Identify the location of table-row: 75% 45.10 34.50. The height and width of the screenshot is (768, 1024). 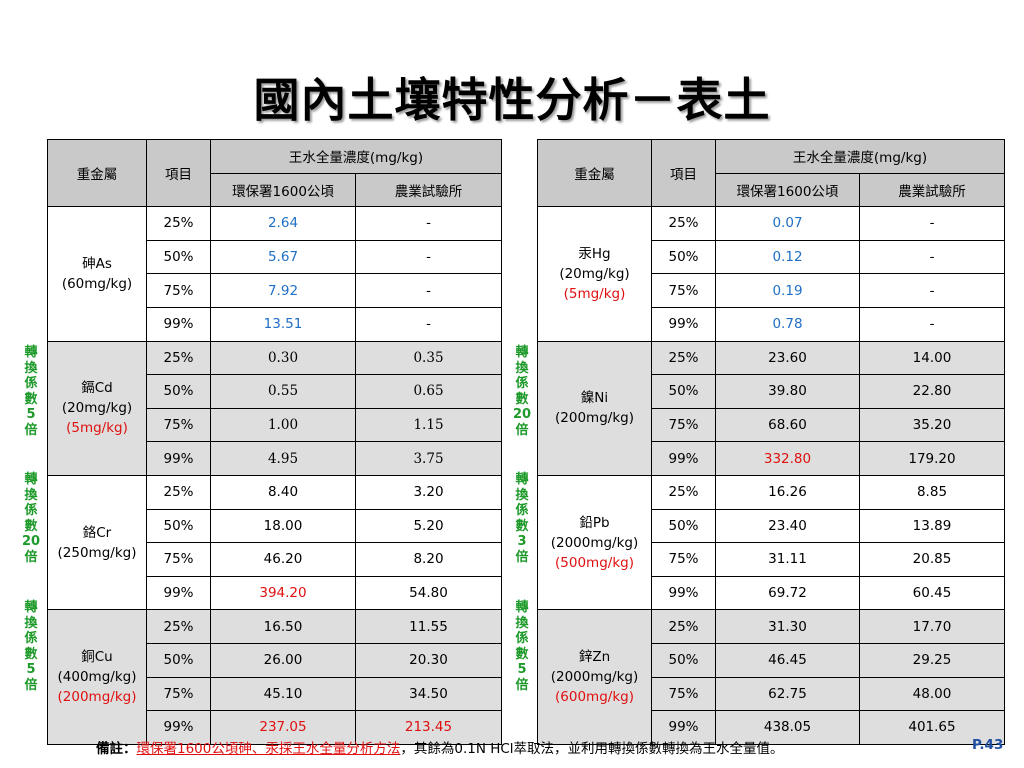
(275, 694).